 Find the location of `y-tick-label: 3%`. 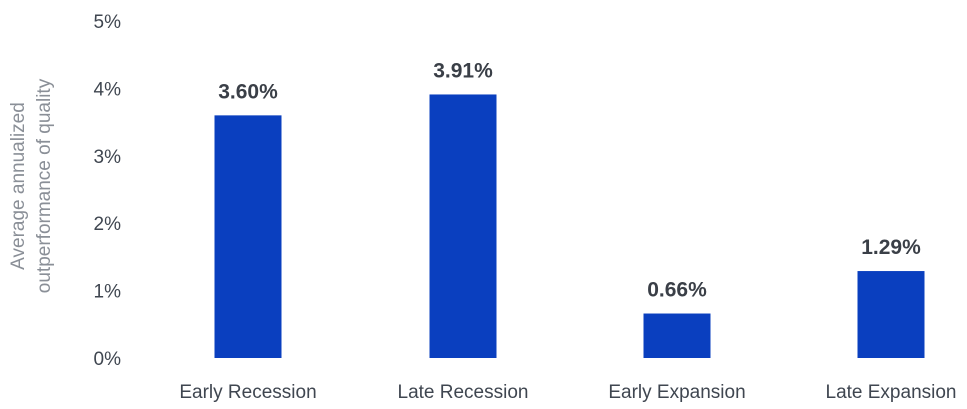

y-tick-label: 3% is located at coordinates (108, 157).